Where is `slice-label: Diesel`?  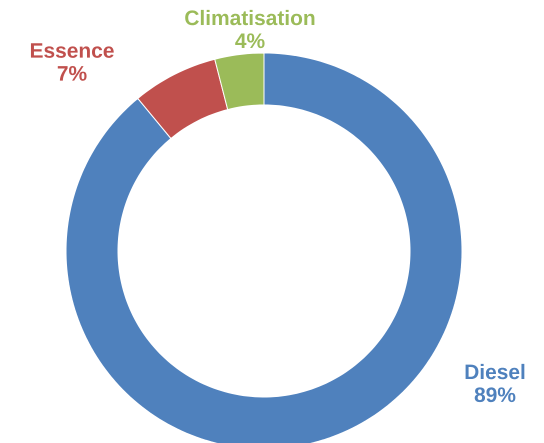
slice-label: Diesel is located at coordinates (495, 372).